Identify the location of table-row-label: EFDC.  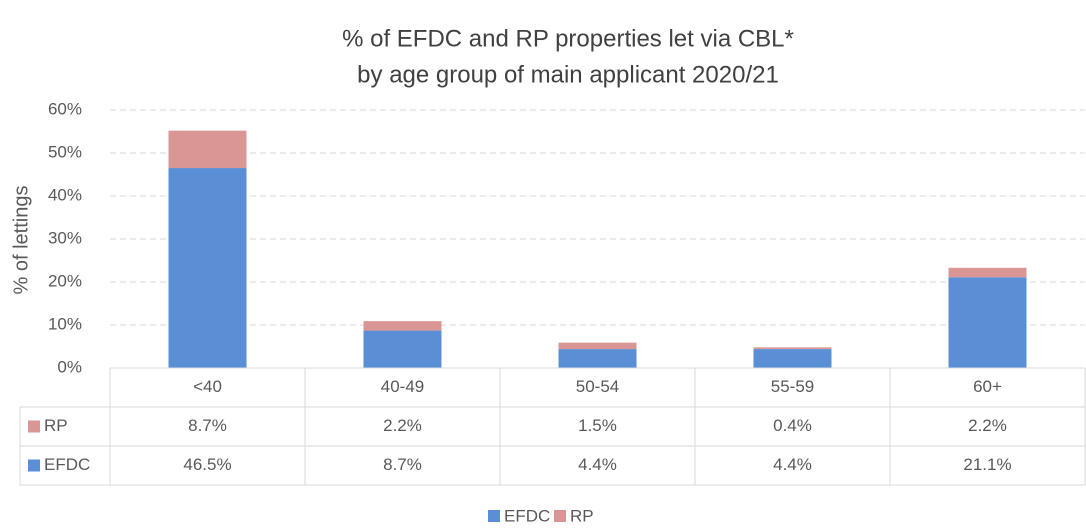
(67, 464).